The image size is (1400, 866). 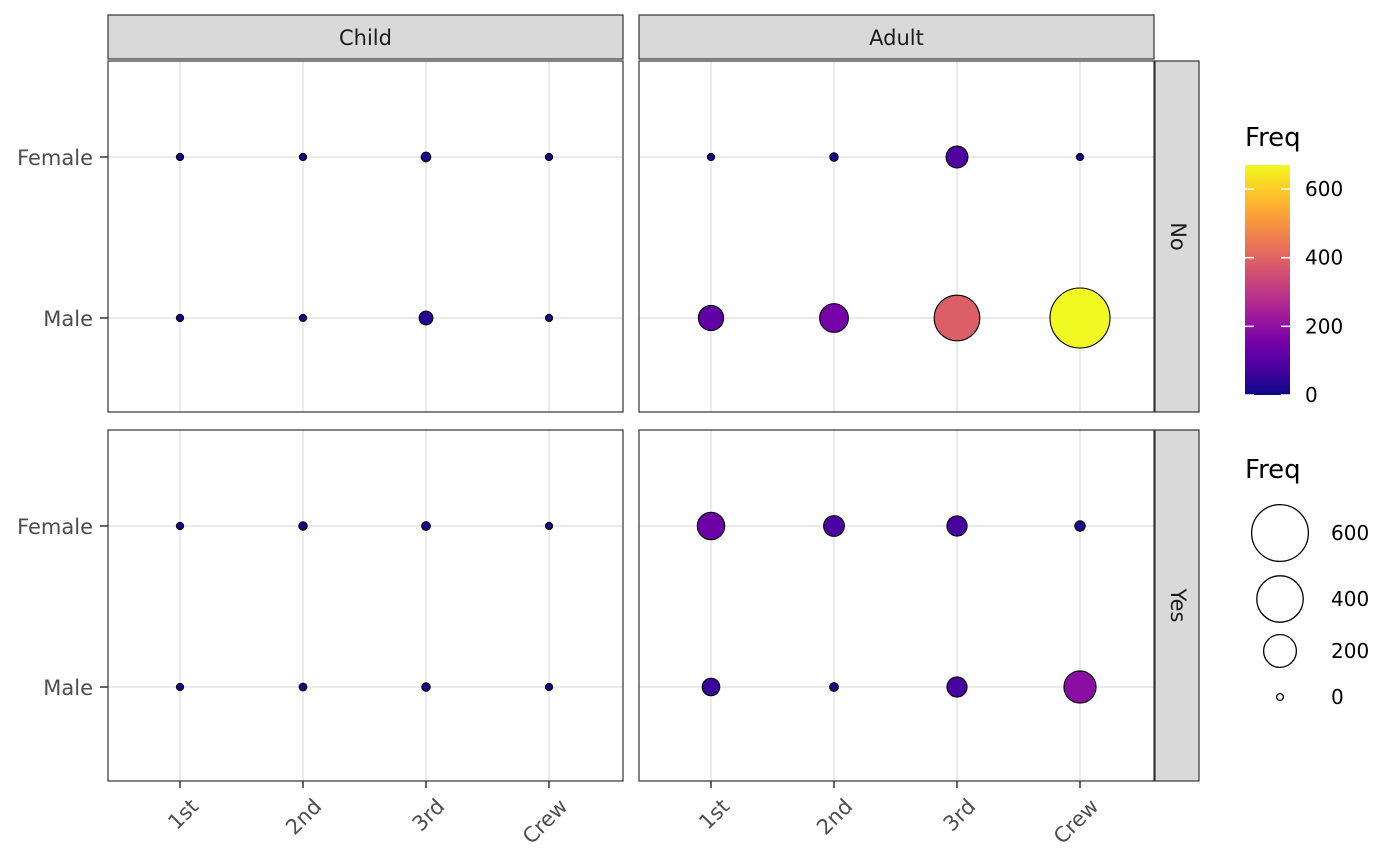 What do you see at coordinates (1311, 395) in the screenshot?
I see `colorbar-label: 0` at bounding box center [1311, 395].